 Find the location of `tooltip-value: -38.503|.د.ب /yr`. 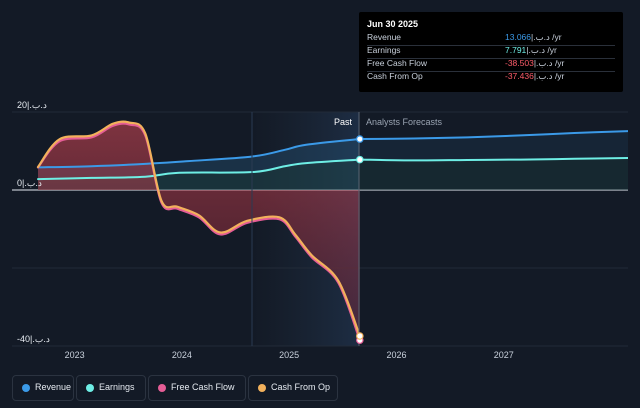

tooltip-value: -38.503|.د.ب /yr is located at coordinates (534, 63).